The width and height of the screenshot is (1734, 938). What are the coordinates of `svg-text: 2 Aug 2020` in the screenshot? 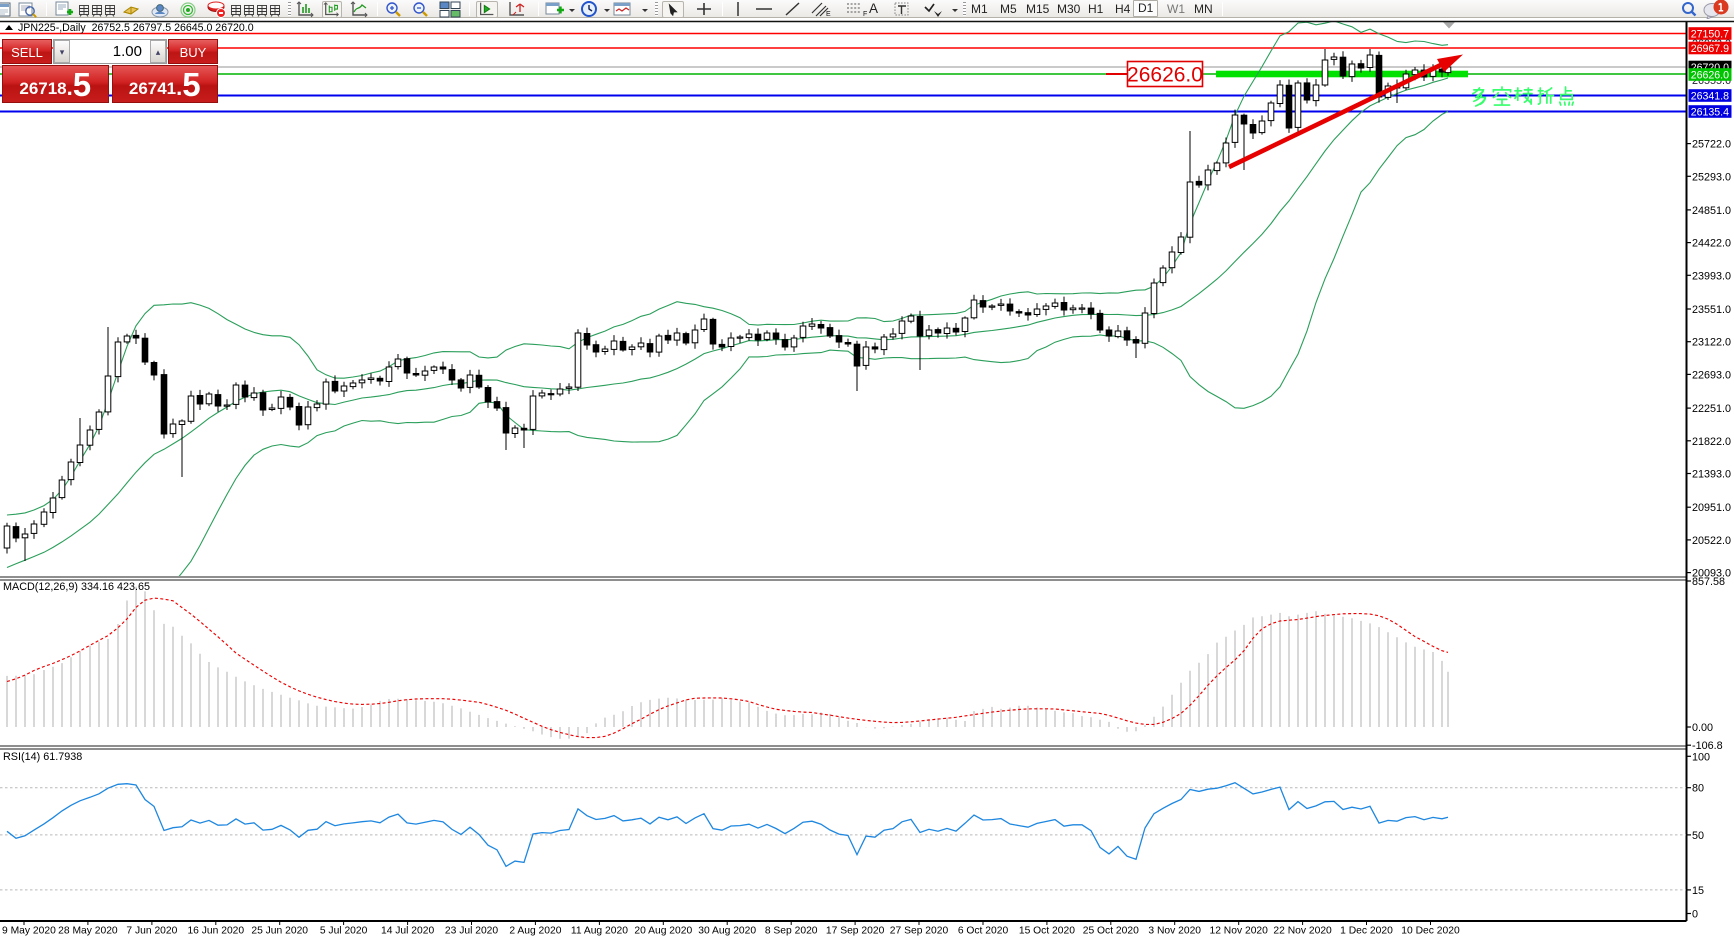 It's located at (535, 931).